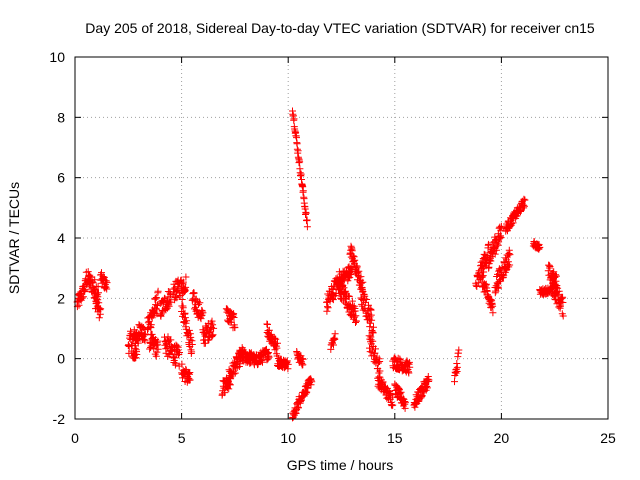 The height and width of the screenshot is (480, 640). Describe the element at coordinates (340, 465) in the screenshot. I see `x-axis-label: GPS time / hours` at that location.